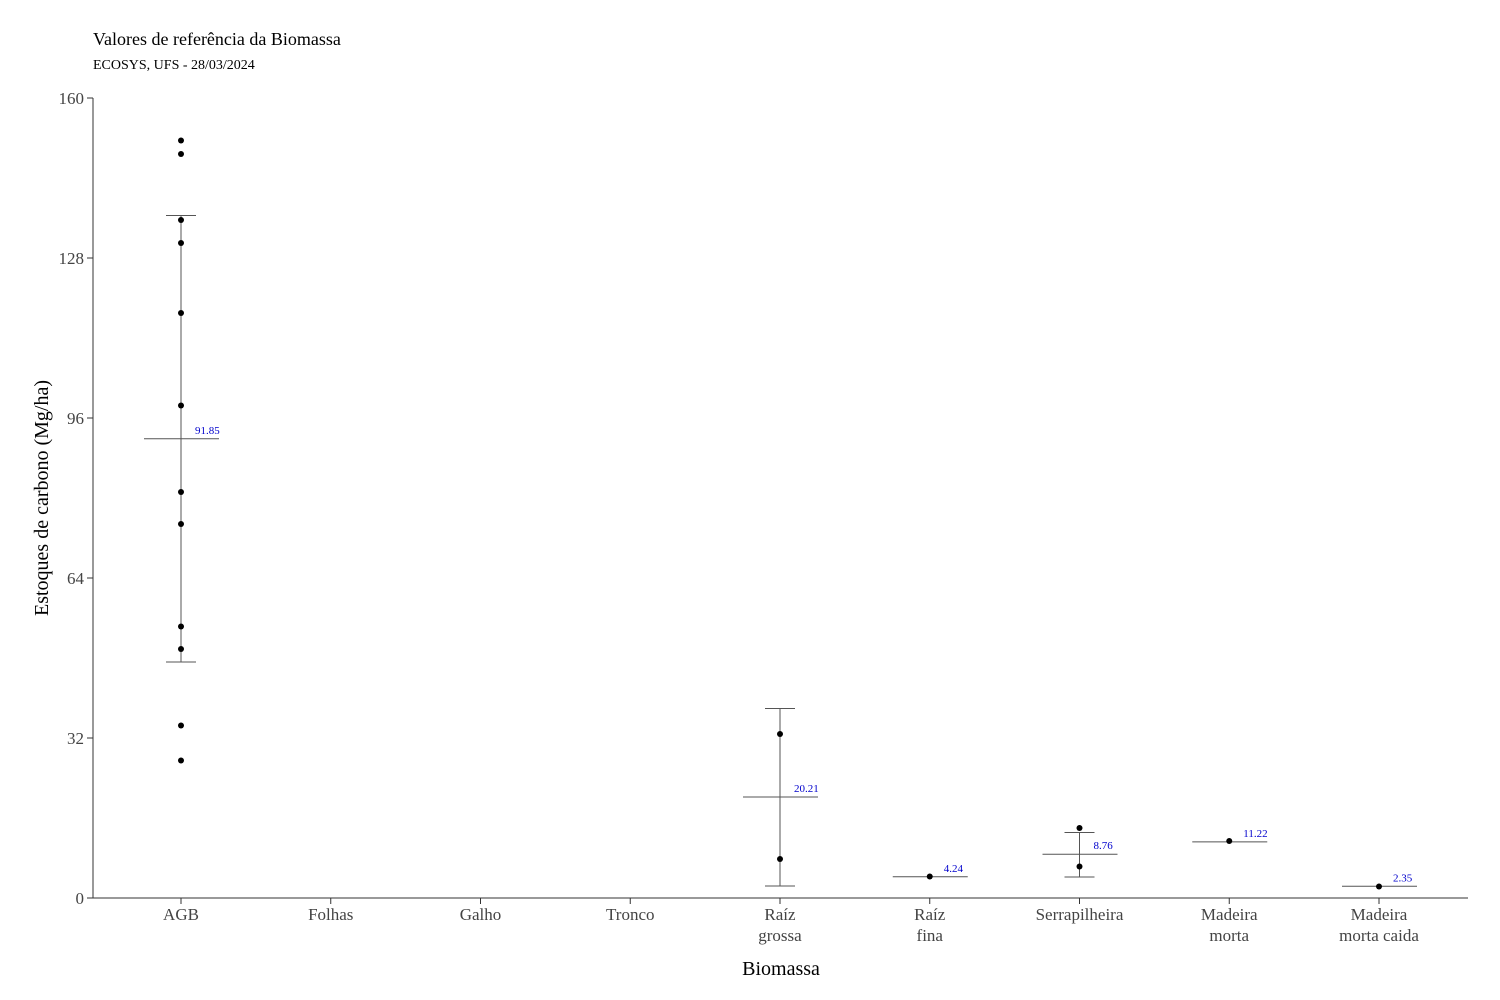 This screenshot has height=1000, width=1500. Describe the element at coordinates (1379, 881) in the screenshot. I see `series-group: 2.35` at that location.